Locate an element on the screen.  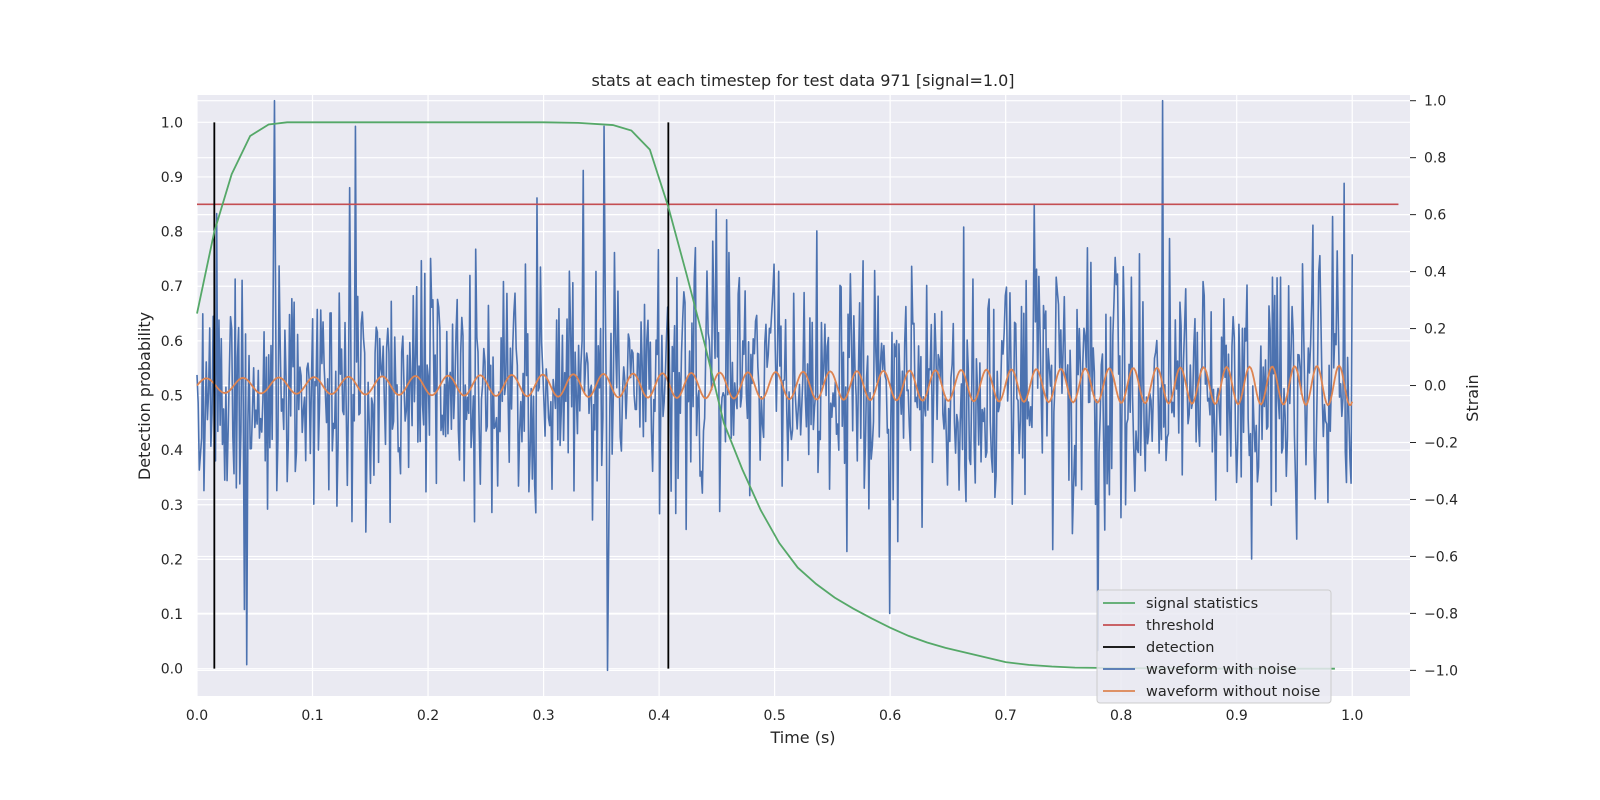
y2-tick-label: 0.2 is located at coordinates (1435, 330).